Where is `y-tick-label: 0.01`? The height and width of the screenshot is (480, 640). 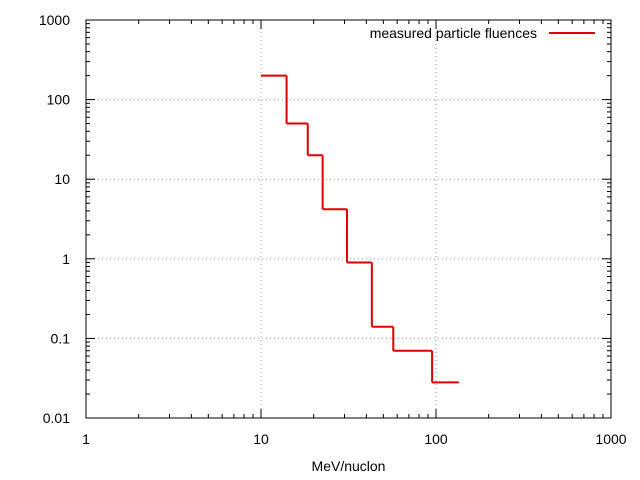
y-tick-label: 0.01 is located at coordinates (56, 418).